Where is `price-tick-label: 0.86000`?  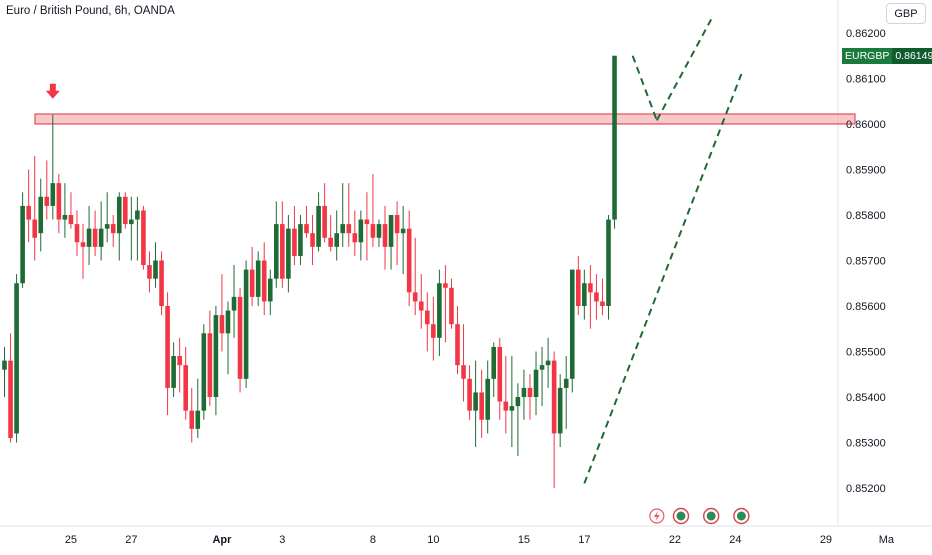
price-tick-label: 0.86000 is located at coordinates (866, 125).